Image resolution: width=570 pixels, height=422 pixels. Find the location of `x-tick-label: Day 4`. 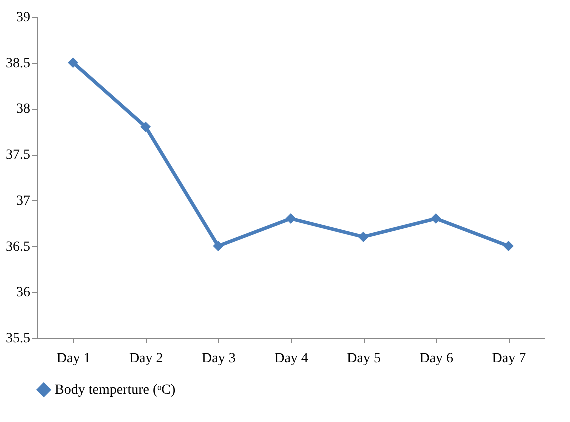

x-tick-label: Day 4 is located at coordinates (291, 359).